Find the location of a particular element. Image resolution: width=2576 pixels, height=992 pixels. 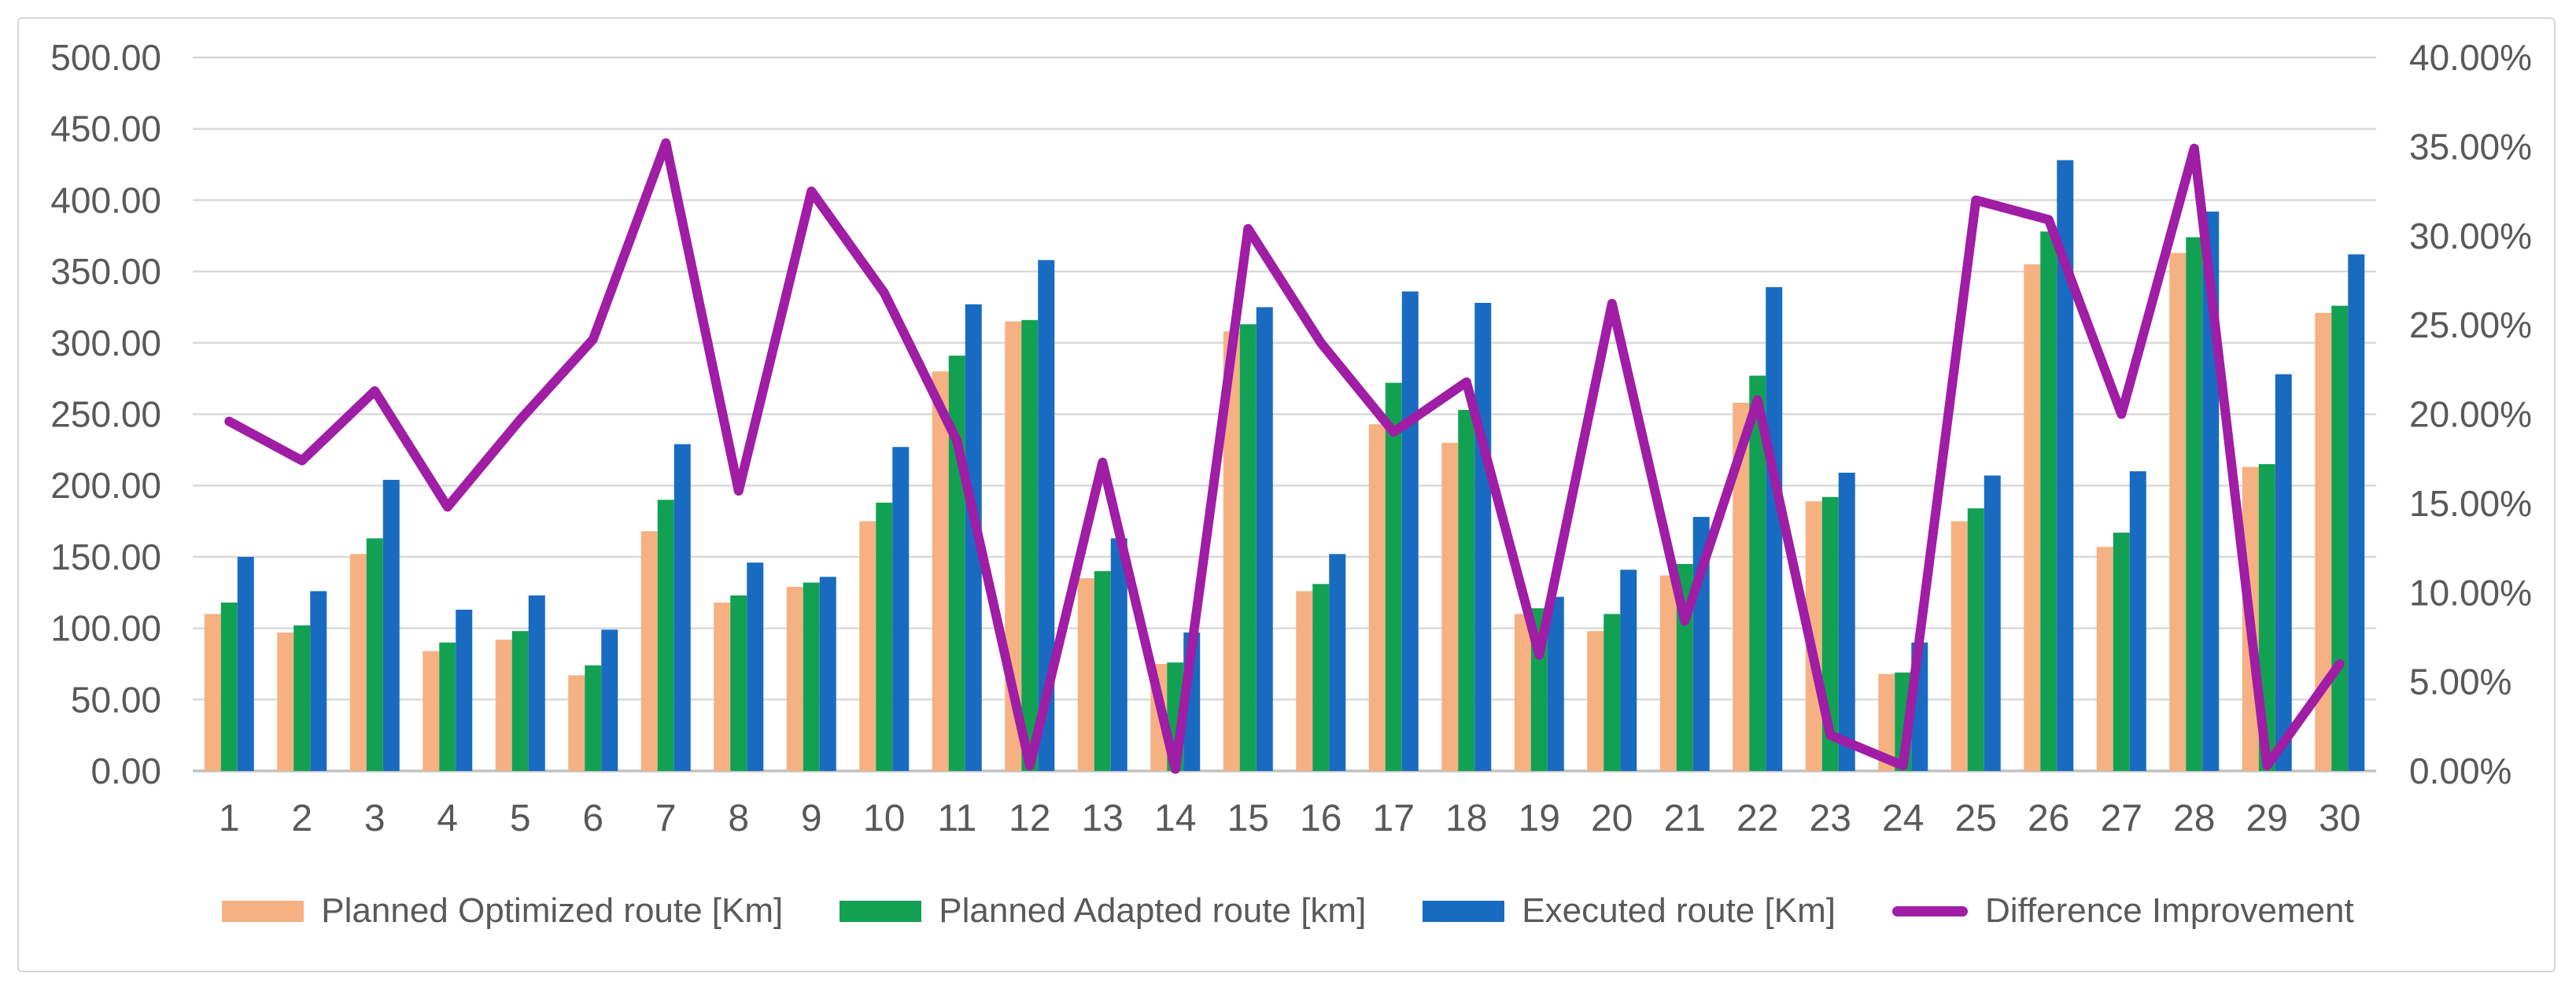

category-label: 24 is located at coordinates (1903, 818).